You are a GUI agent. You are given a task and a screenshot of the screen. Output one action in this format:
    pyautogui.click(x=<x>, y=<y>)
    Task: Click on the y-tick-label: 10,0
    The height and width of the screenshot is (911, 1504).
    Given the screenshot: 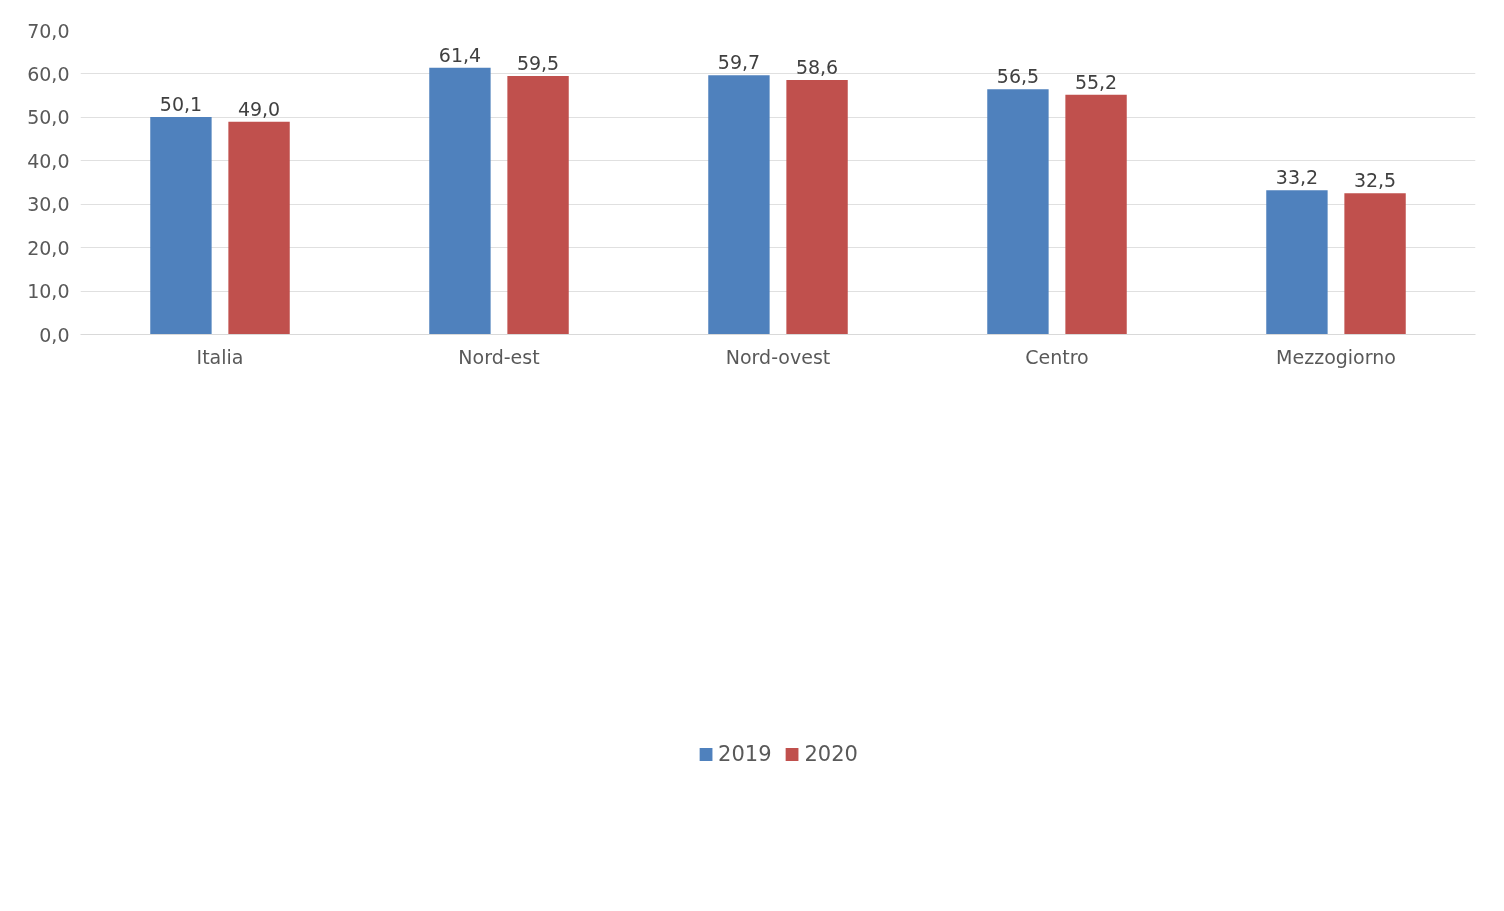 What is the action you would take?
    pyautogui.click(x=48, y=291)
    